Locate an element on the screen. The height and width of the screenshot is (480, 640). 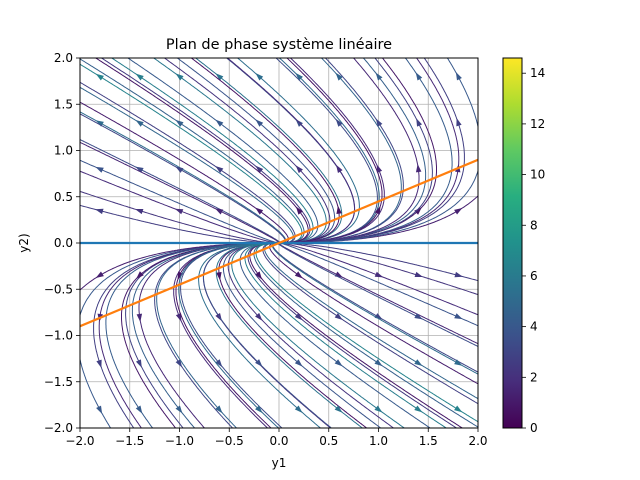
colorbar-tick-label: 2 is located at coordinates (534, 377).